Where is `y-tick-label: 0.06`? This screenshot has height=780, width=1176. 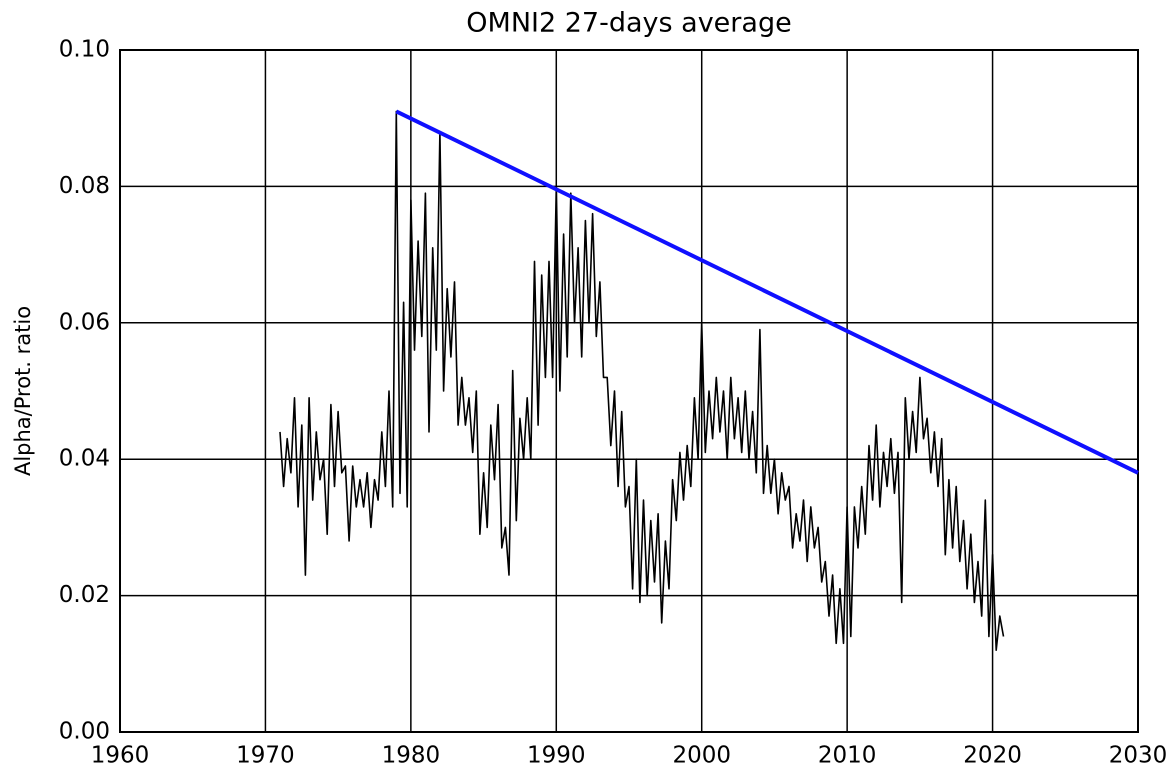
y-tick-label: 0.06 is located at coordinates (84, 322).